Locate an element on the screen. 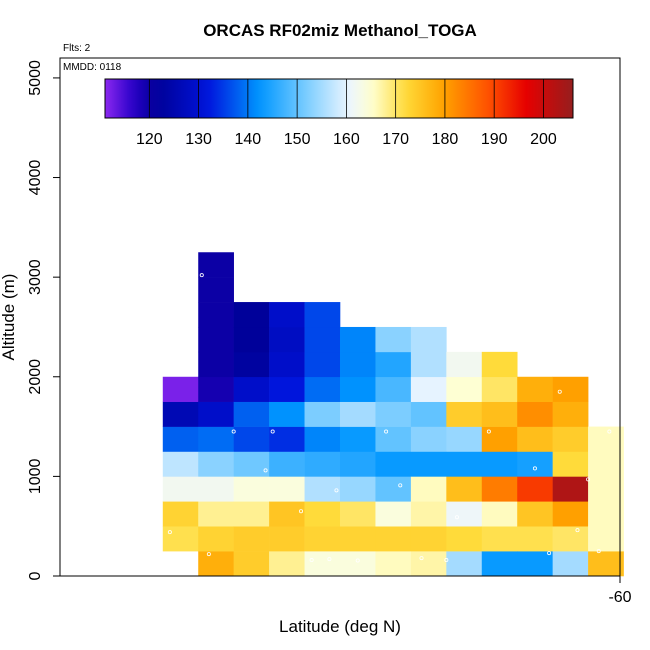  y-tick-label: 1000 is located at coordinates (35, 476).